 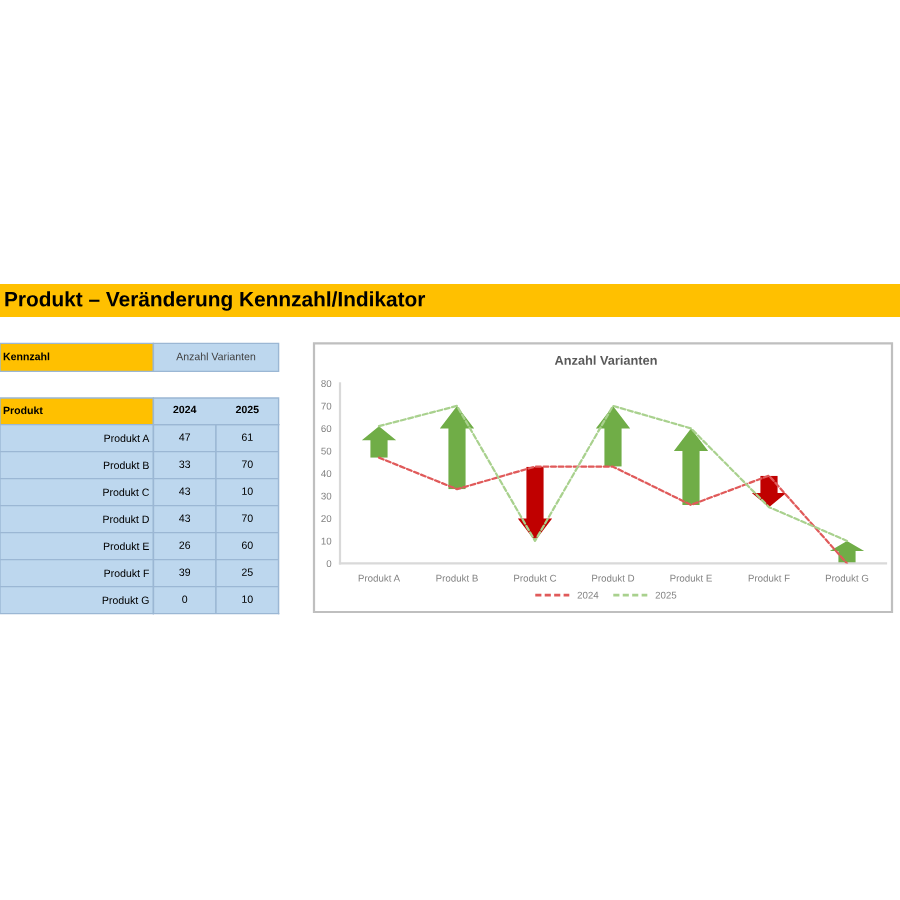 What do you see at coordinates (215, 301) in the screenshot?
I see `chart-title: Produkt – Veränderung Kennzahl/Indikator` at bounding box center [215, 301].